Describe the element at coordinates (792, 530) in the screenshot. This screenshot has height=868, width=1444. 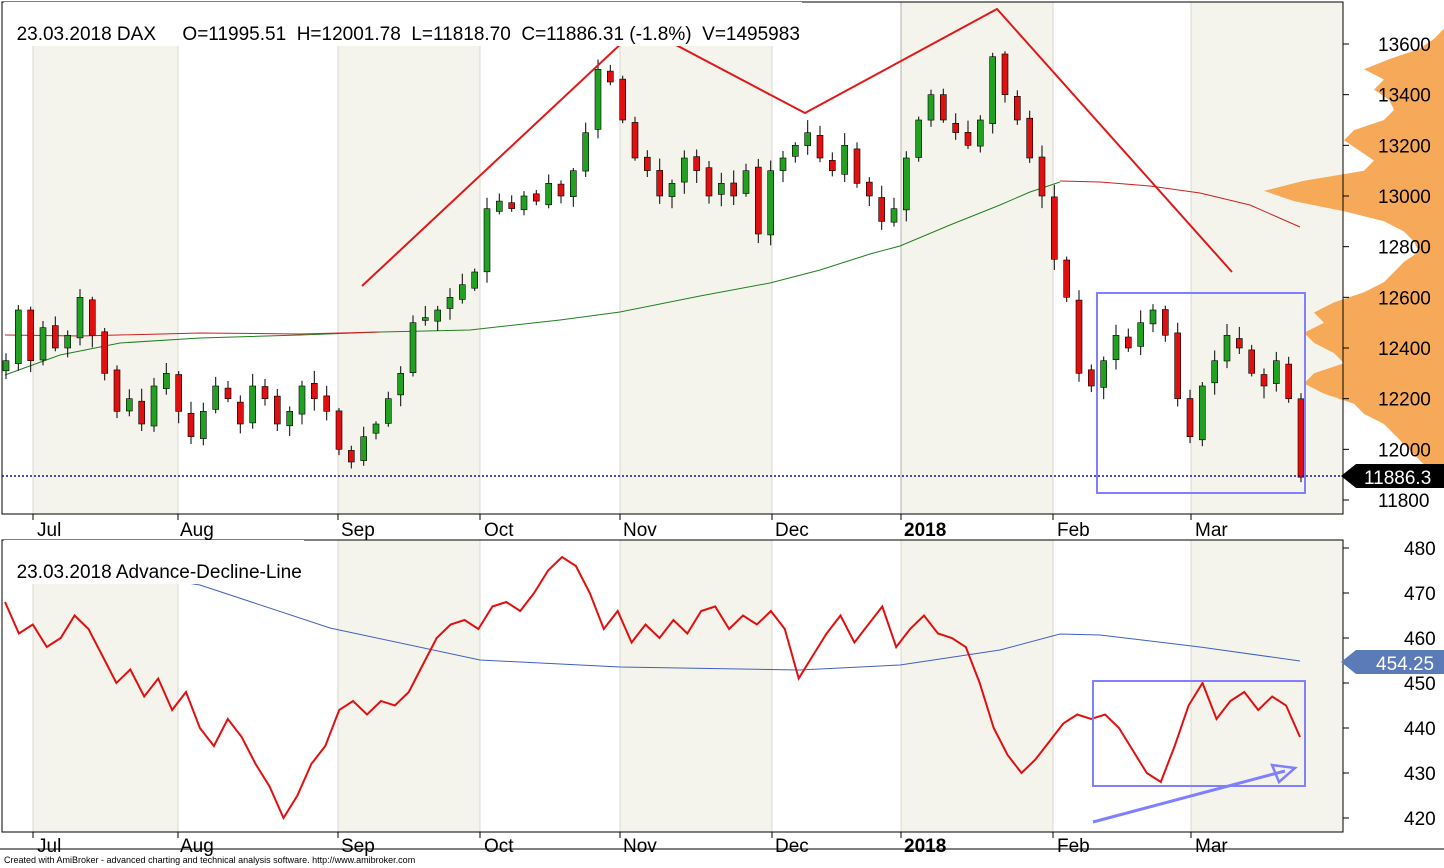
I see `month-label: Dec` at that location.